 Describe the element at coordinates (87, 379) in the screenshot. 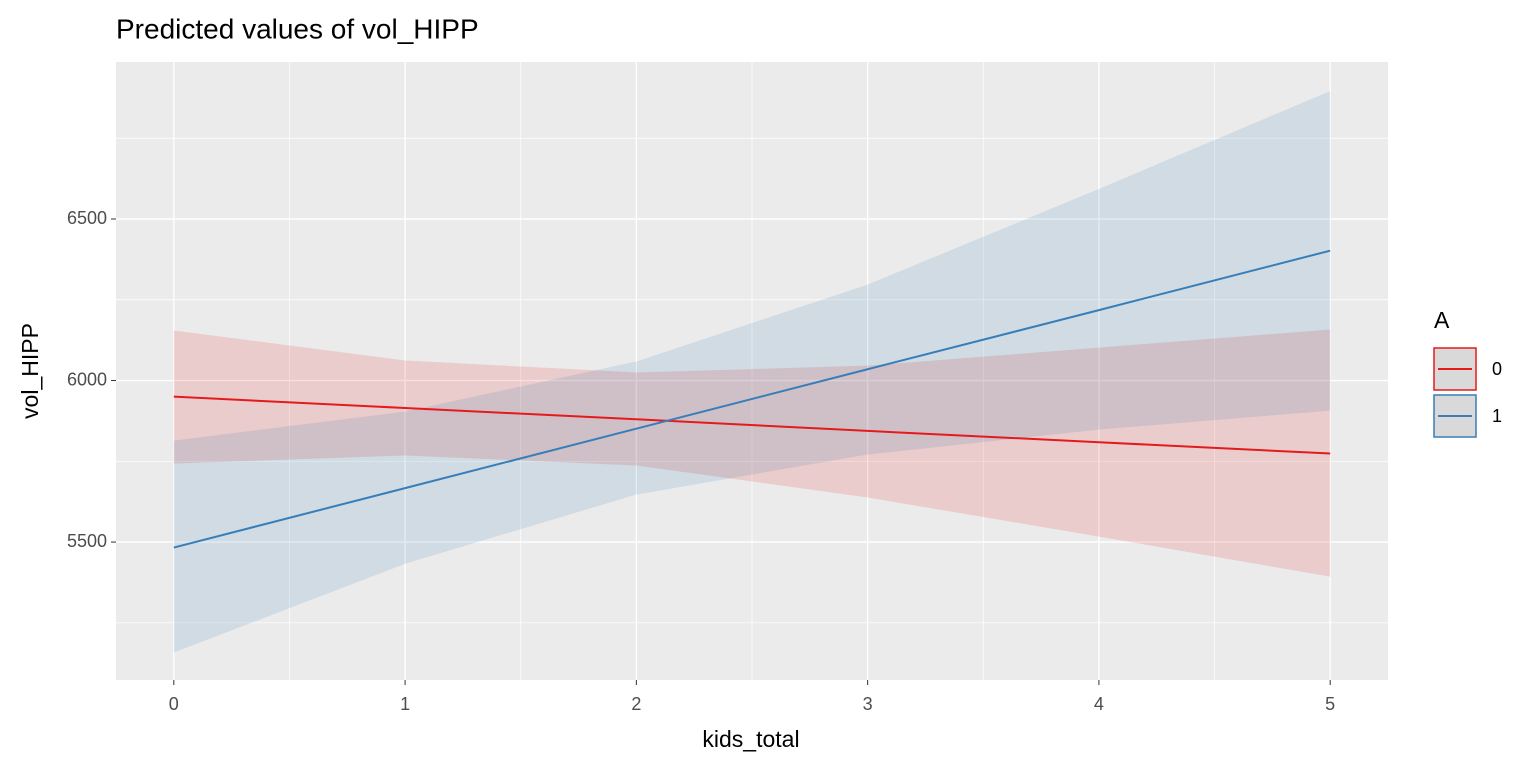

I see `y-tick-label: 6000` at that location.